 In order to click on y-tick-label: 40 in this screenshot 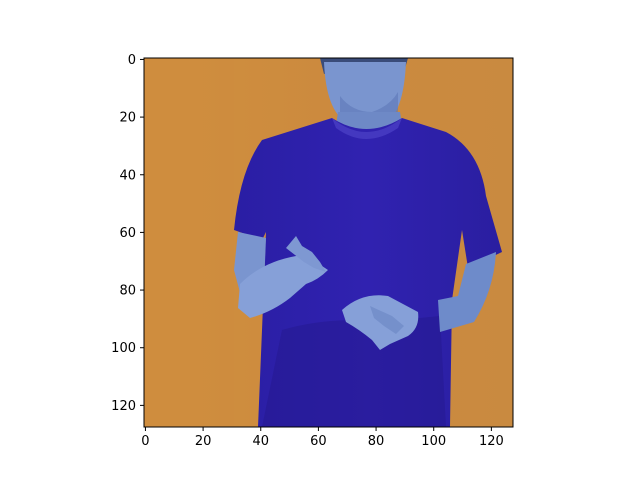, I will do `click(127, 175)`.